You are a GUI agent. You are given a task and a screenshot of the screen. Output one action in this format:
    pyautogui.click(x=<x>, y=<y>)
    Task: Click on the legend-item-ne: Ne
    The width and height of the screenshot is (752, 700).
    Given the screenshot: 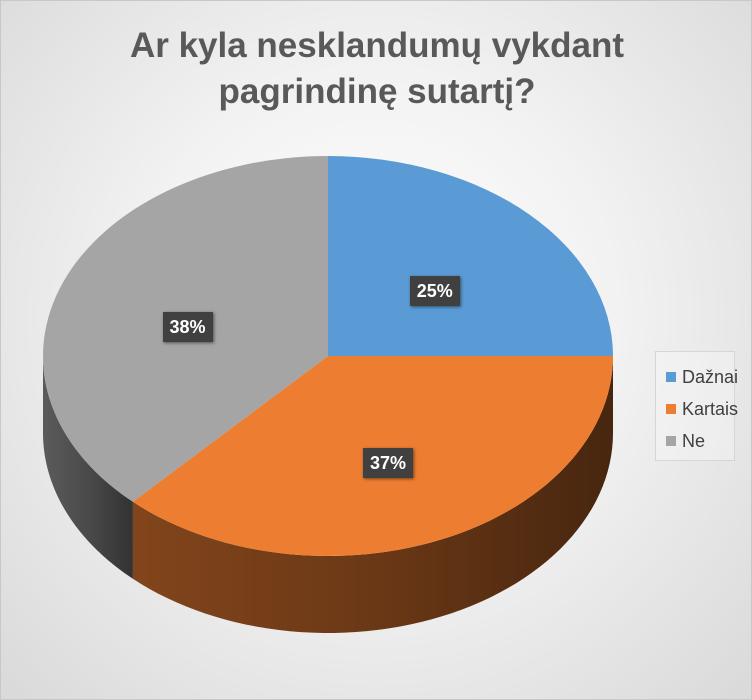 What is the action you would take?
    pyautogui.click(x=700, y=441)
    